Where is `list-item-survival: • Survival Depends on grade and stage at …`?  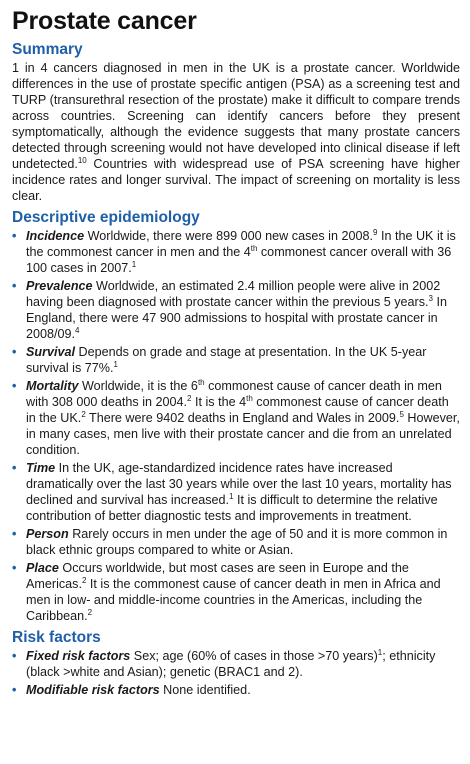 list-item-survival: • Survival Depends on grade and stage at … is located at coordinates (219, 360).